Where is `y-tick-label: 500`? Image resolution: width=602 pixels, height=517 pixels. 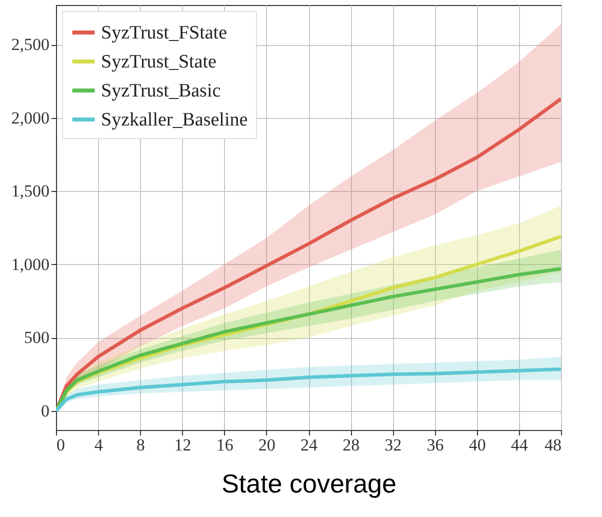
y-tick-label: 500 is located at coordinates (37, 338).